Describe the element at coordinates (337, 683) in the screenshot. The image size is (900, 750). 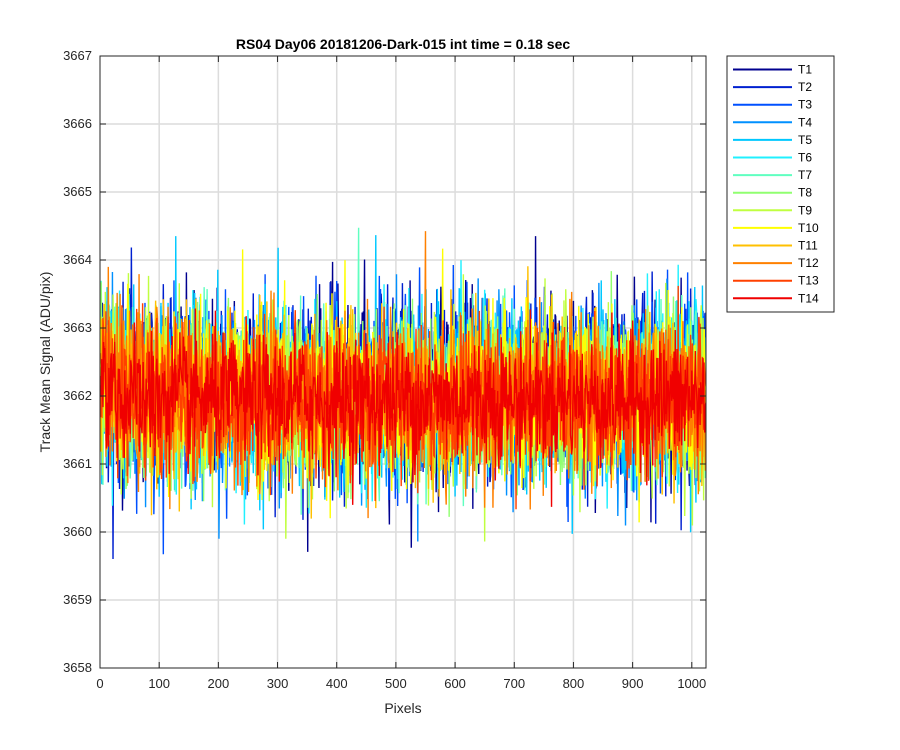
I see `x-tick-label: 400` at that location.